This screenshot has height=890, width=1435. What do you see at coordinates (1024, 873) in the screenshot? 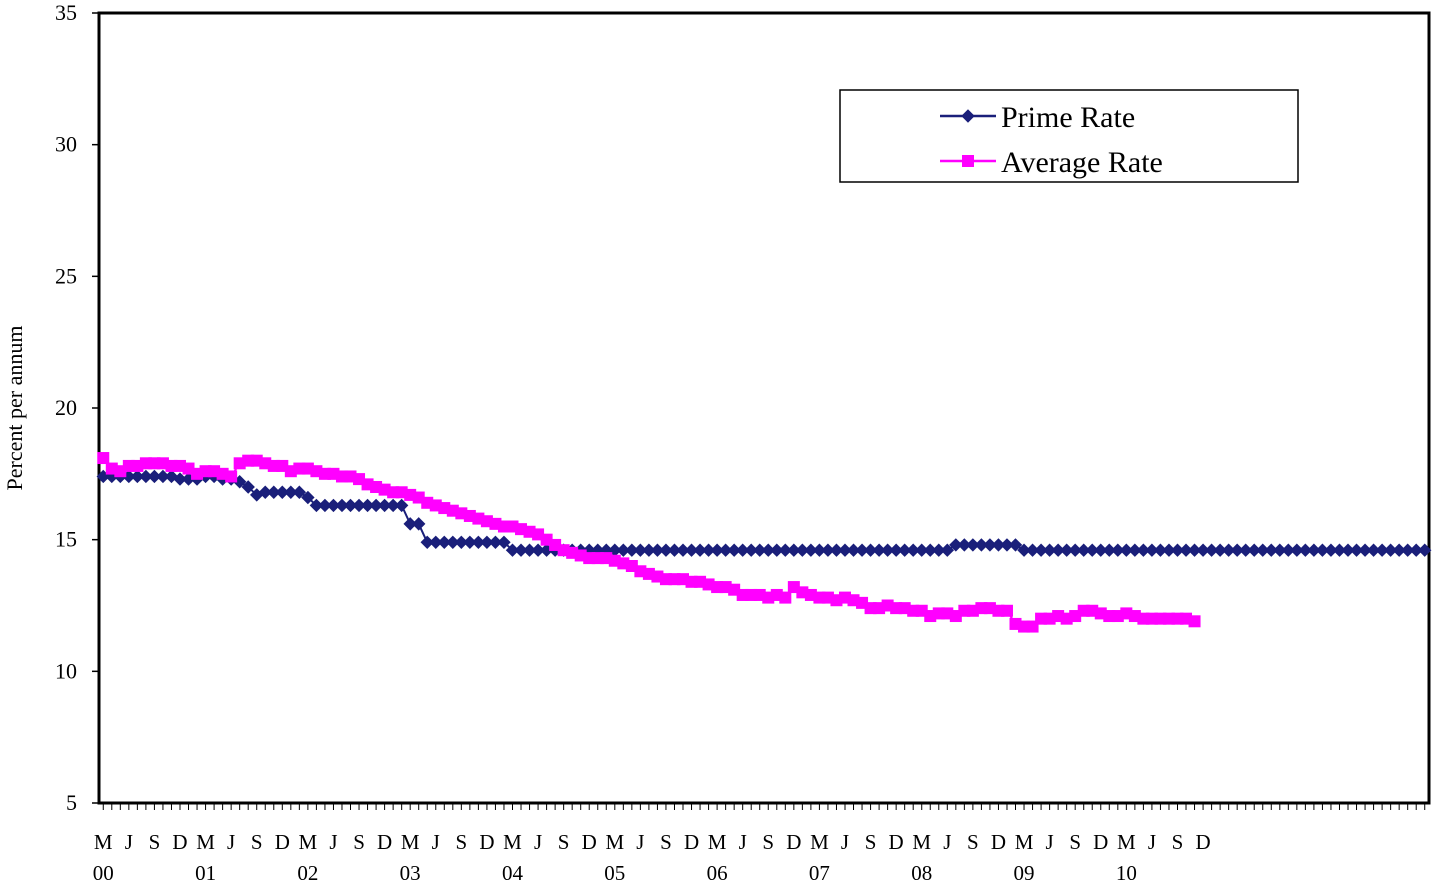
I see `x-year-label: 09` at bounding box center [1024, 873].